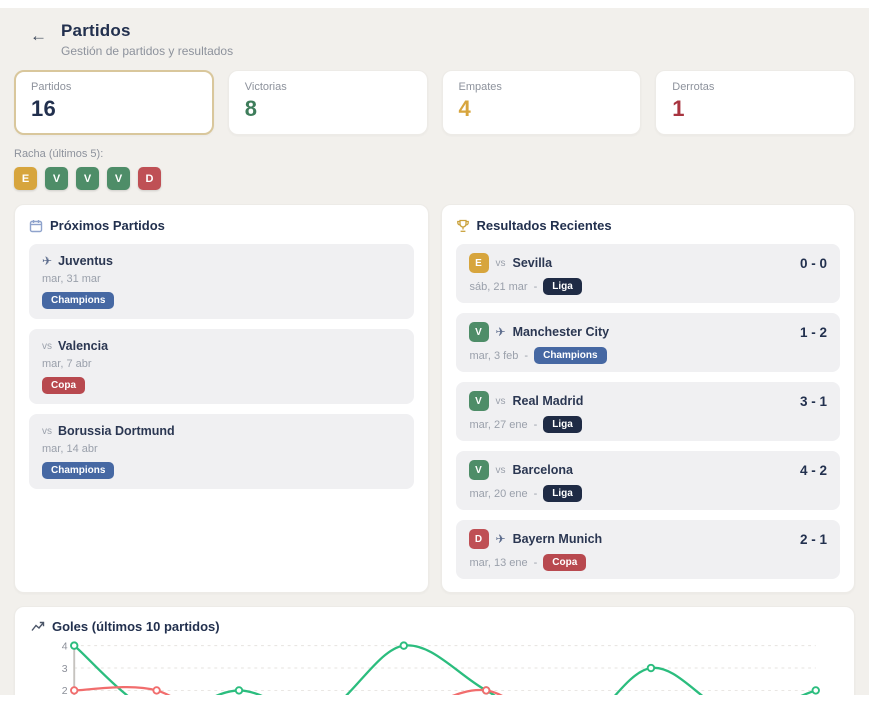 This screenshot has width=869, height=702. What do you see at coordinates (813, 539) in the screenshot?
I see `match-score: 2 - 1` at bounding box center [813, 539].